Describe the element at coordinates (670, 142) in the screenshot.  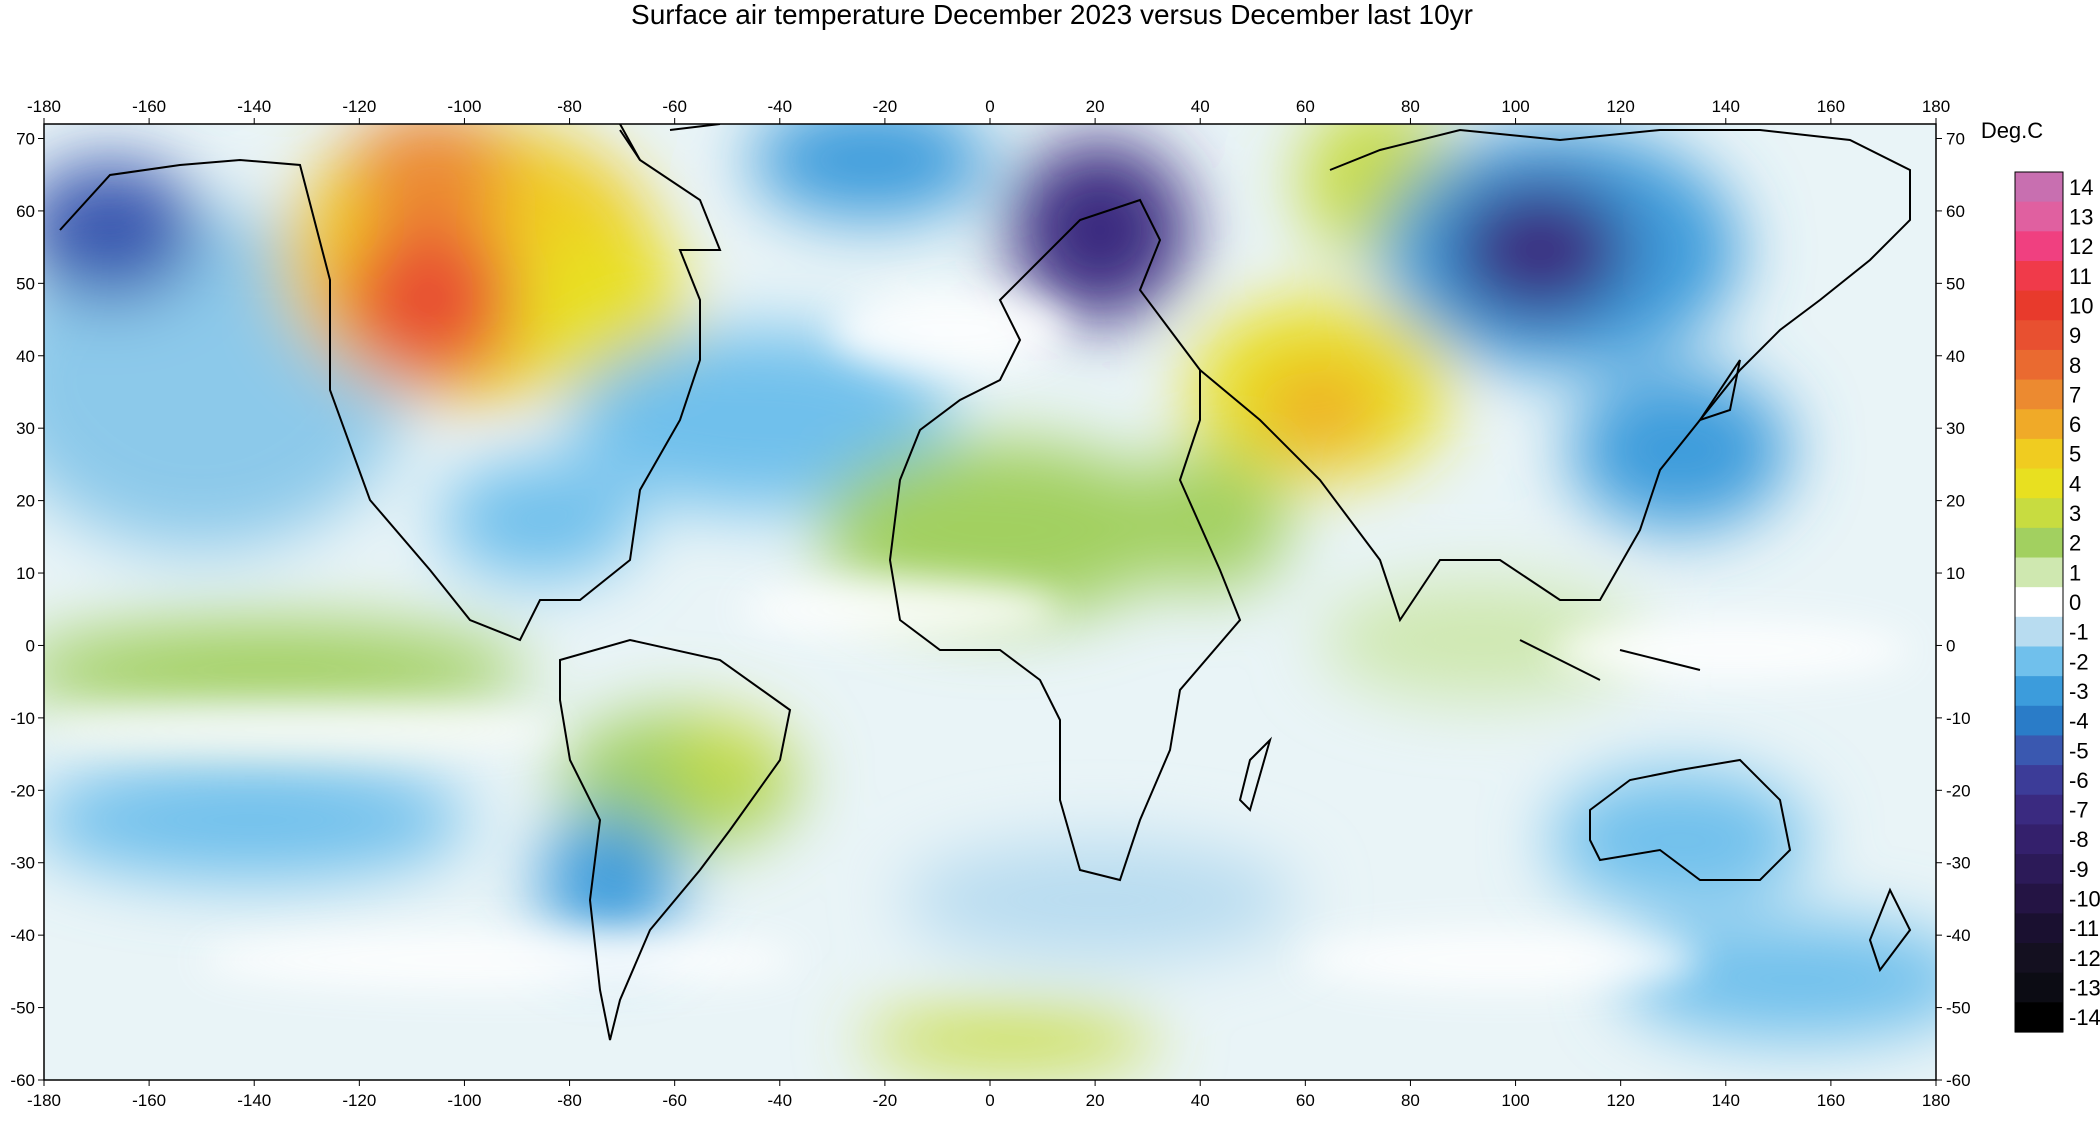
I see `coastline-greenland` at that location.